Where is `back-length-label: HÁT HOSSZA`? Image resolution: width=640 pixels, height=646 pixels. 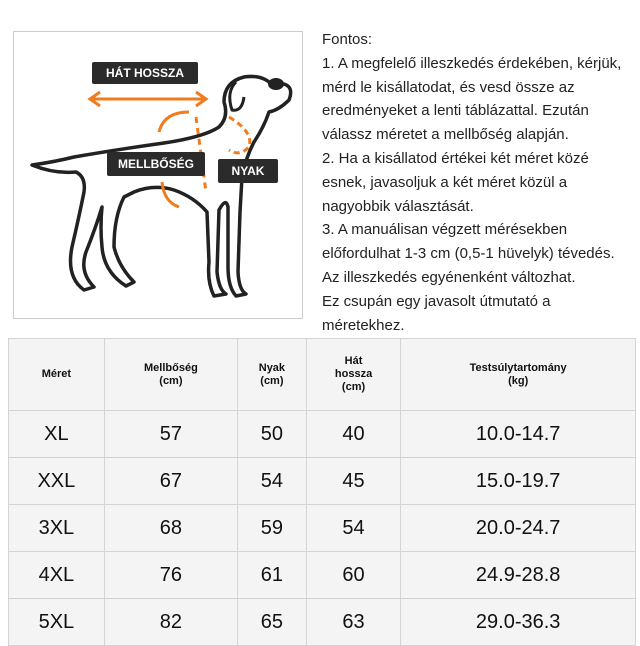
back-length-label: HÁT HOSSZA is located at coordinates (145, 73).